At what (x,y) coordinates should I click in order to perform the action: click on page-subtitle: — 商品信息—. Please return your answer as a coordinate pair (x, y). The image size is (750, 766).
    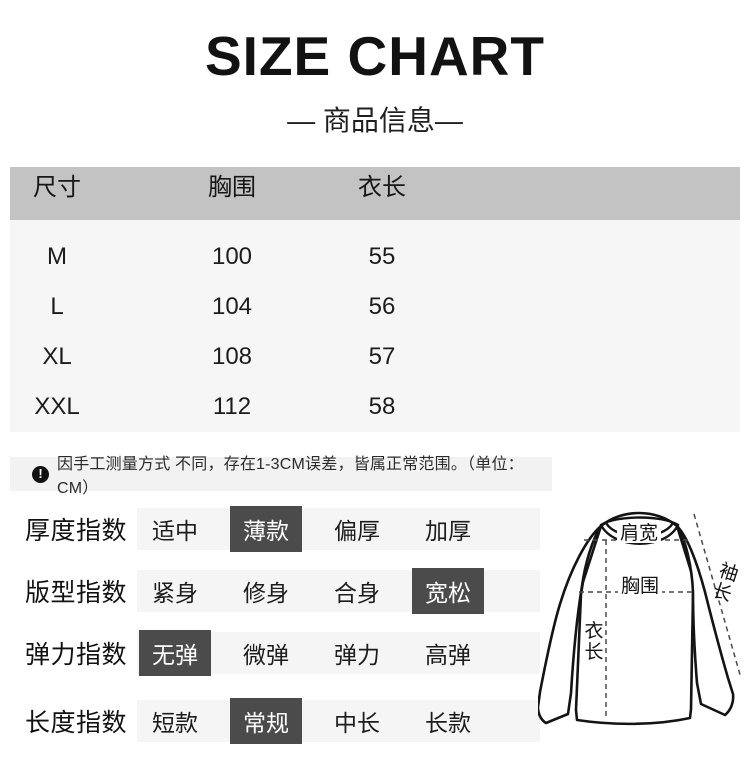
    Looking at the image, I should click on (375, 120).